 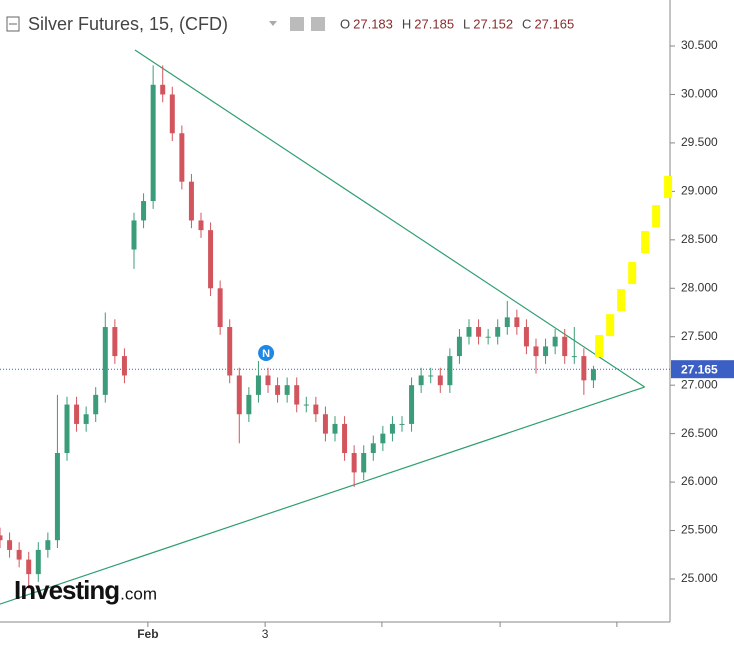 I want to click on y-tick-label: 29.500, so click(x=699, y=142).